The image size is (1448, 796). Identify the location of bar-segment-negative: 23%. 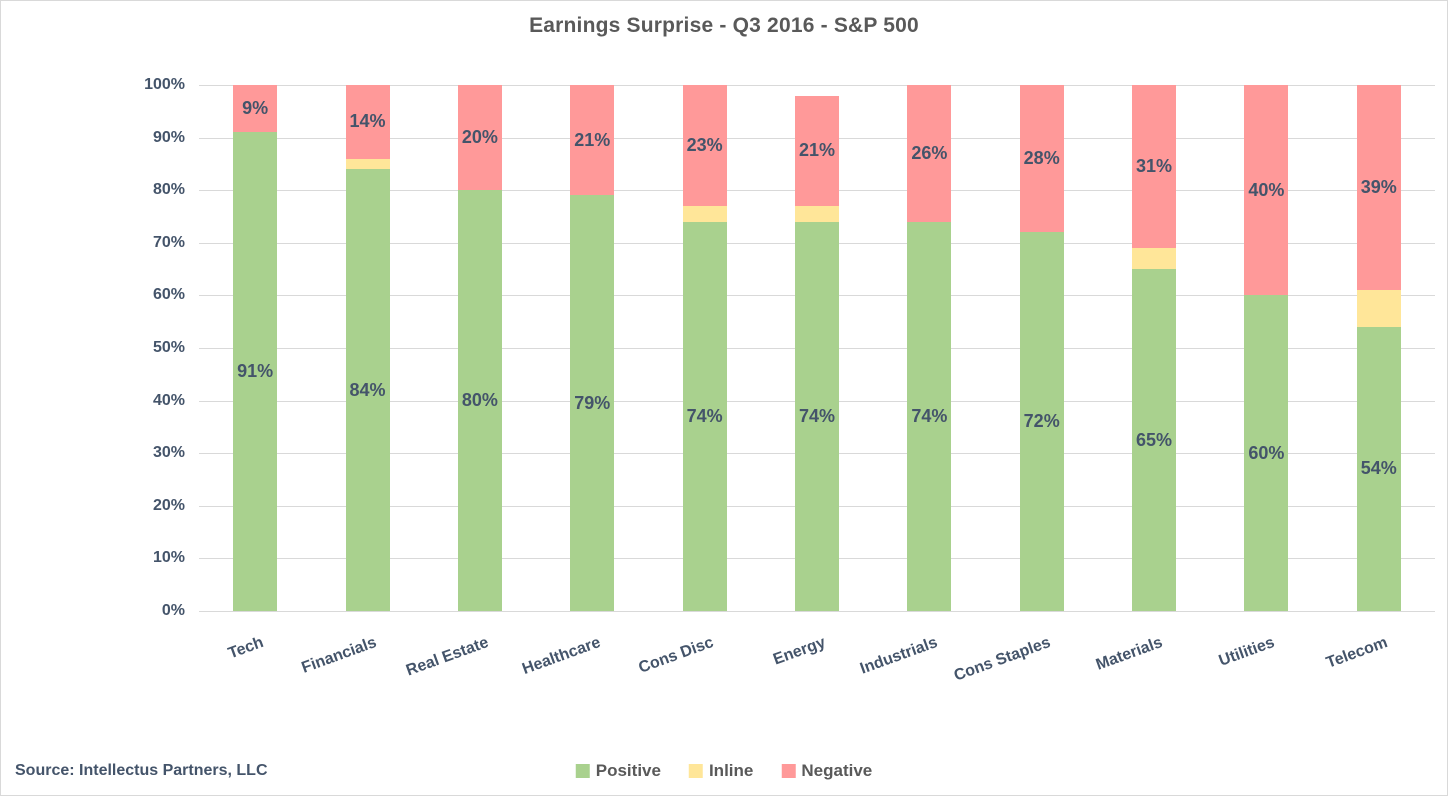
(704, 145).